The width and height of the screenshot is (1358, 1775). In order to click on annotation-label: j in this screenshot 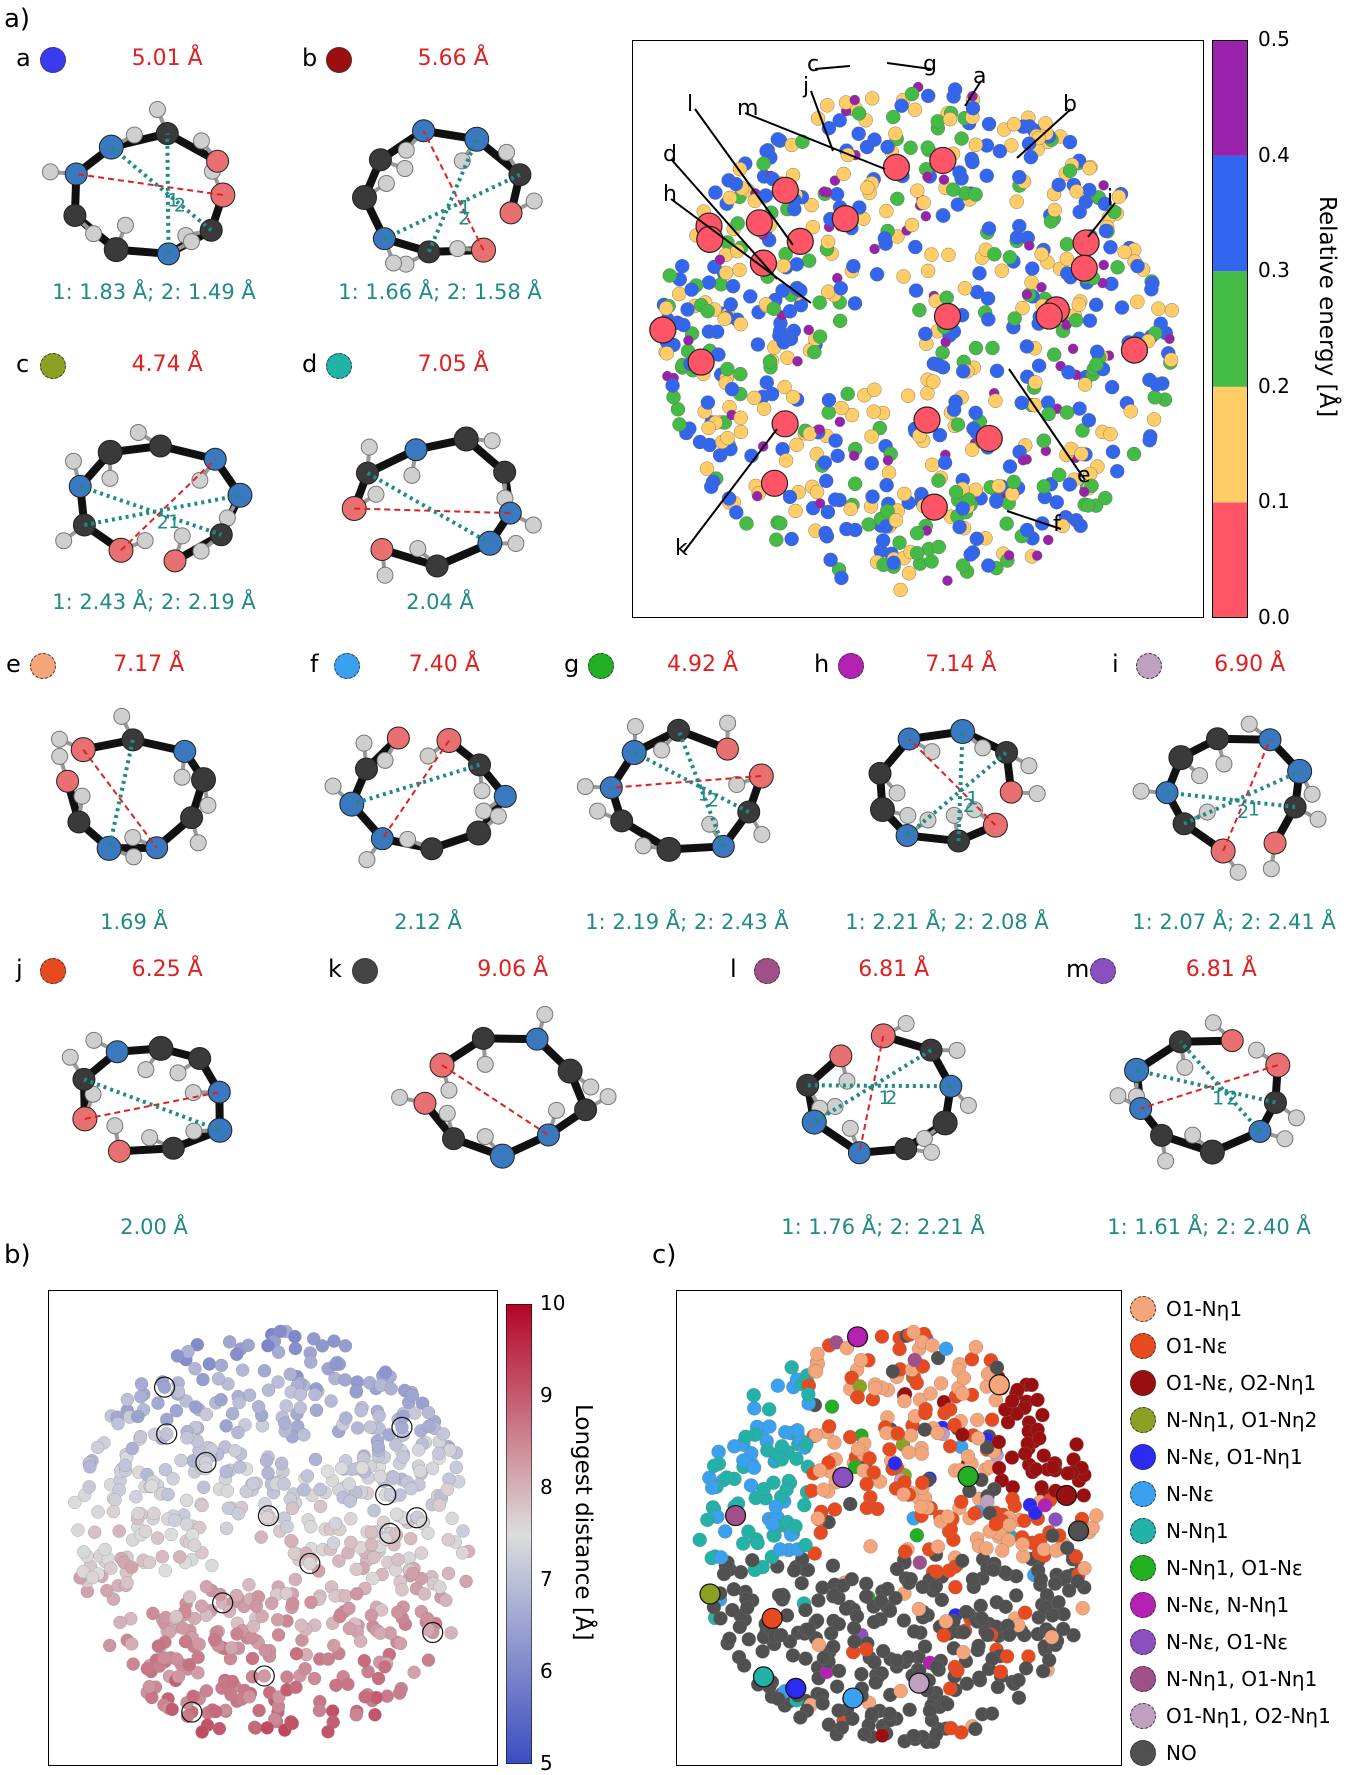, I will do `click(805, 86)`.